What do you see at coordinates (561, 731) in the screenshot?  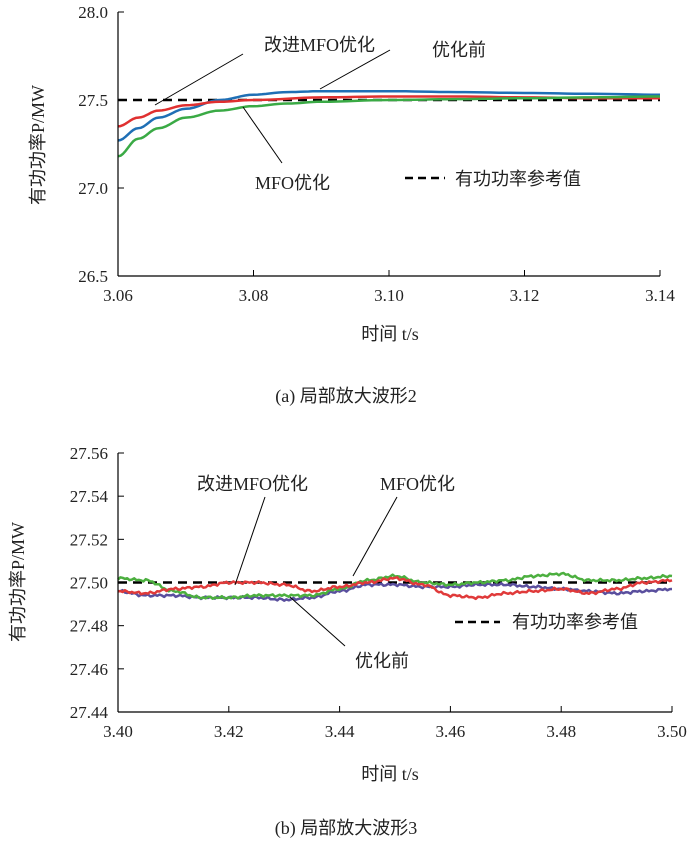 I see `x-tick-label: 3.48` at bounding box center [561, 731].